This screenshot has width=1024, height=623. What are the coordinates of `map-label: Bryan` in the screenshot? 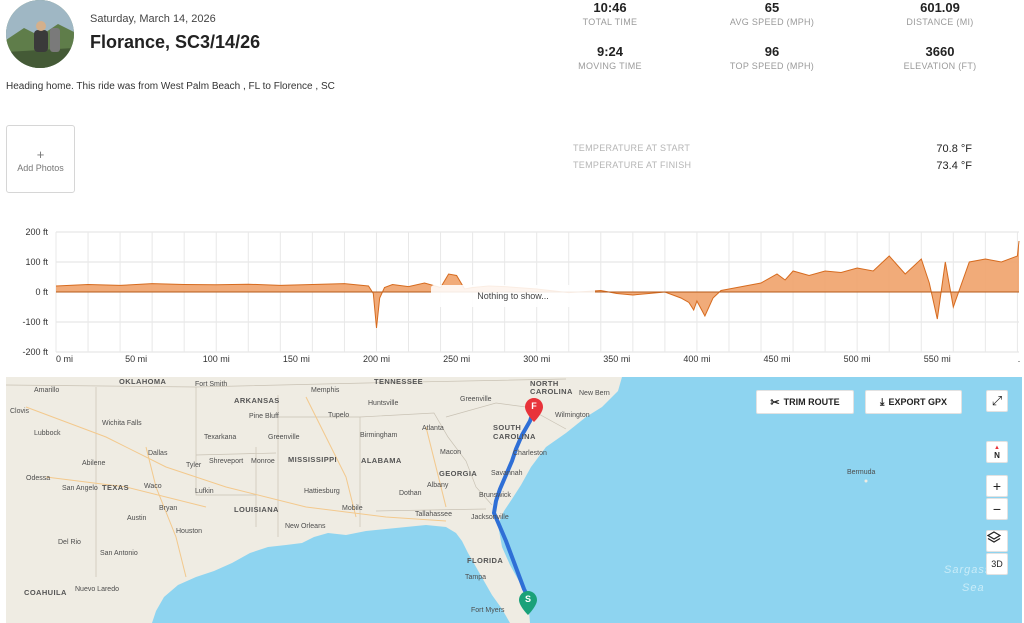 It's located at (168, 508).